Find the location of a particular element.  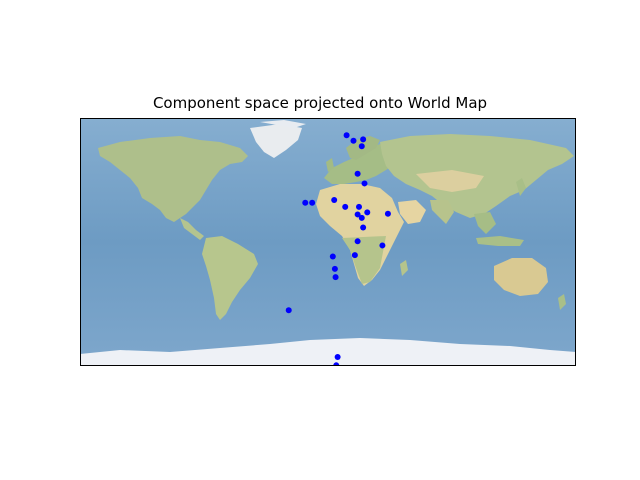

europe is located at coordinates (362, 164).